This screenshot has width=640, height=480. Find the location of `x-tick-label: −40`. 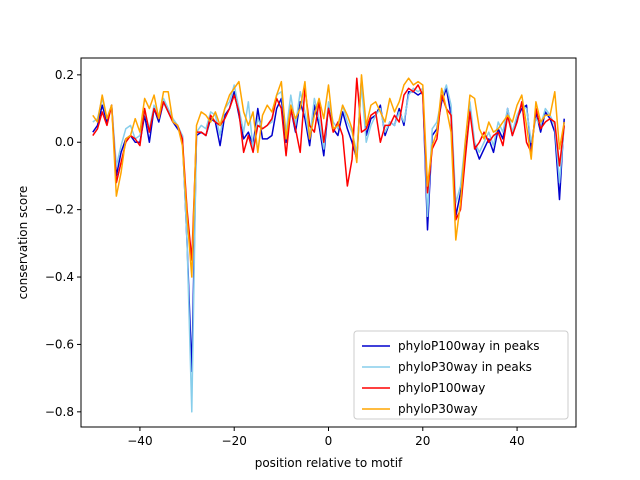

x-tick-label: −40 is located at coordinates (139, 441).